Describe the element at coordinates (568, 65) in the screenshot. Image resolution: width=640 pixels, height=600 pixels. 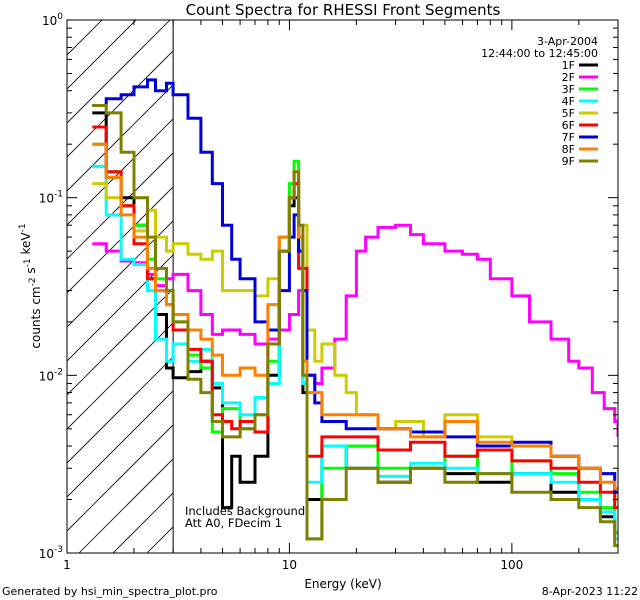
I see `legend-label-1F: 1F` at that location.